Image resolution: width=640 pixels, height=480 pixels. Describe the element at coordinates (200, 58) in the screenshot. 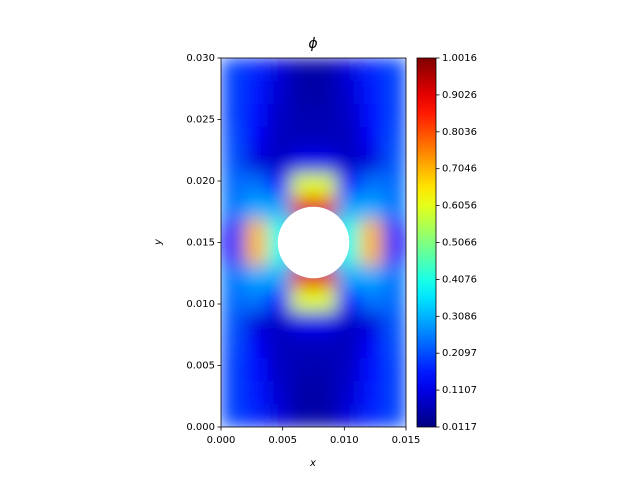

I see `y-tick-label: 0.030` at that location.